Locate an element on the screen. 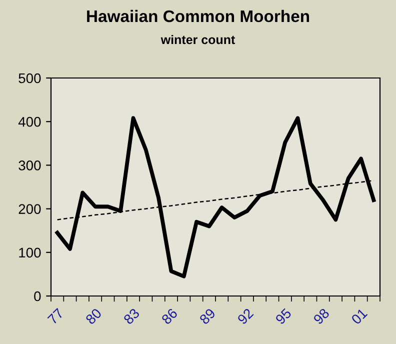  y-tick-label: 500 is located at coordinates (29, 78).